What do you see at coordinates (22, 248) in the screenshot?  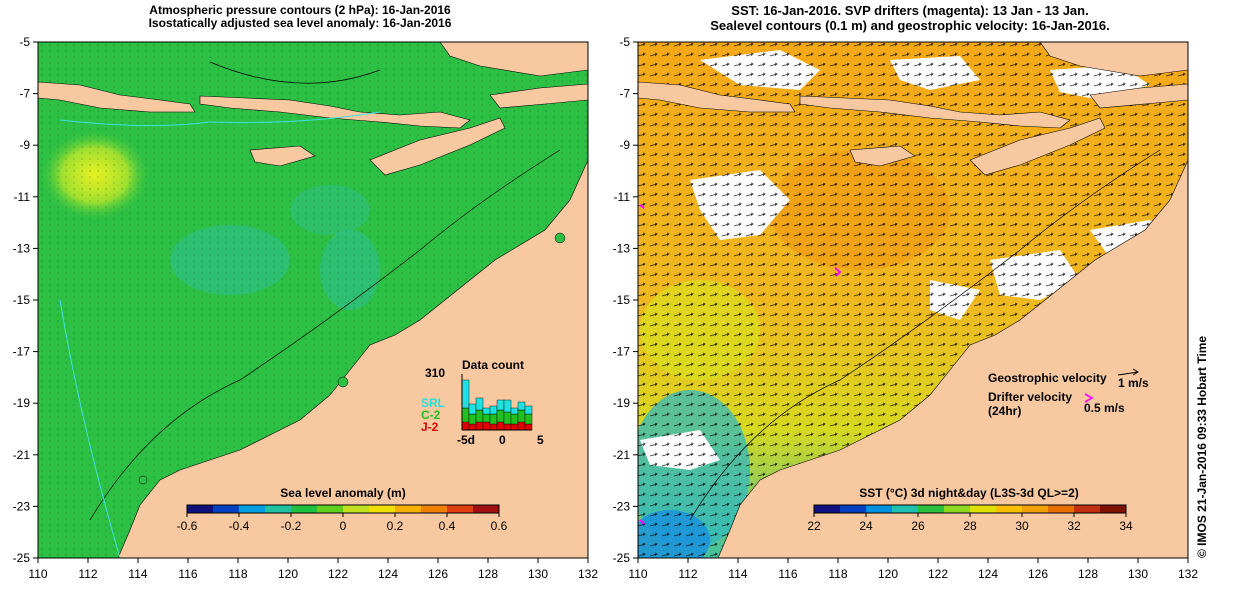 I see `y-tick-label: -13` at bounding box center [22, 248].